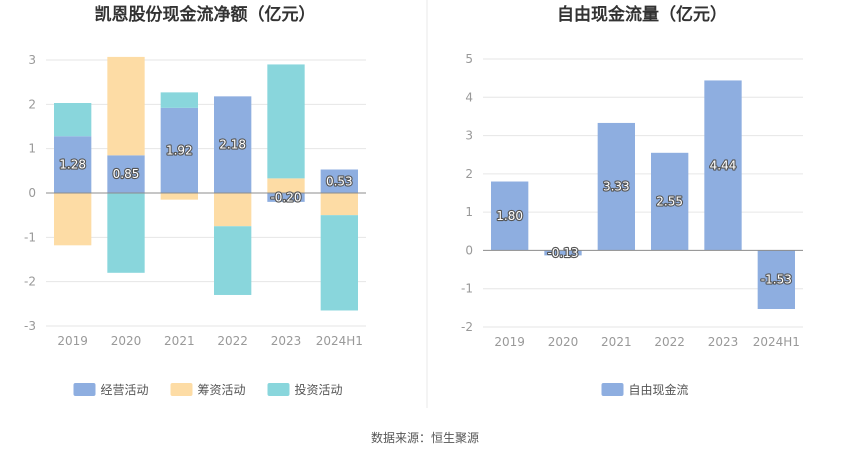  Describe the element at coordinates (205, 14) in the screenshot. I see `chart-title-left: 凯恩股份现金流净额（亿元）` at that location.